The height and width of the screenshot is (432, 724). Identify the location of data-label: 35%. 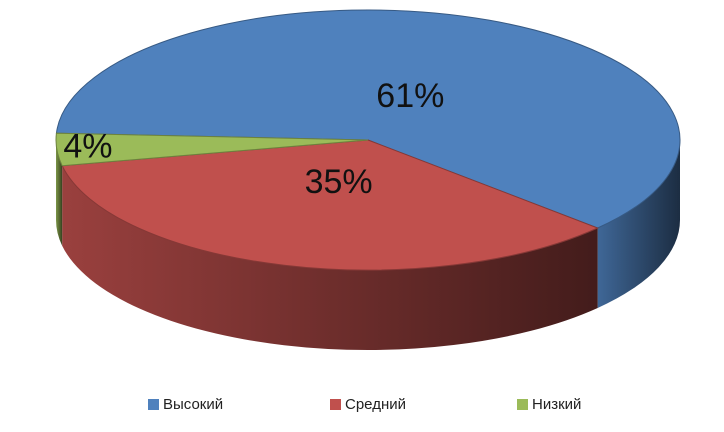
(339, 182).